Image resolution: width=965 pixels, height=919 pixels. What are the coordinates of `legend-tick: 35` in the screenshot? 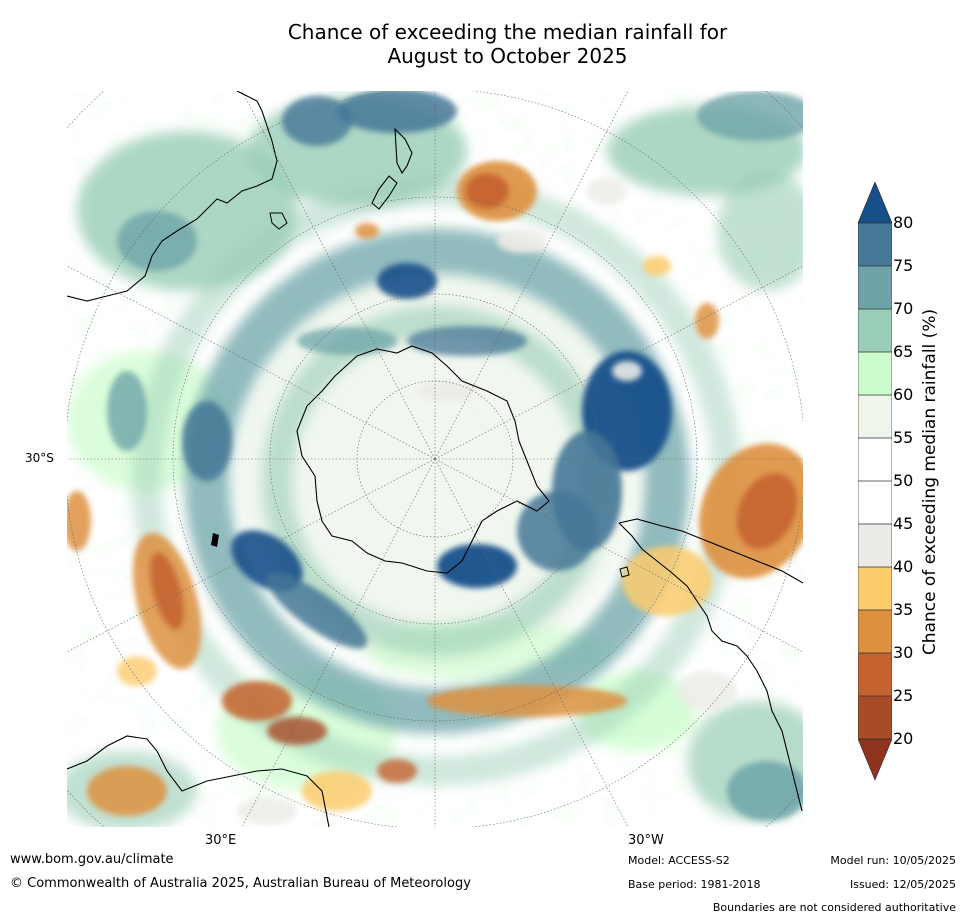 It's located at (903, 609).